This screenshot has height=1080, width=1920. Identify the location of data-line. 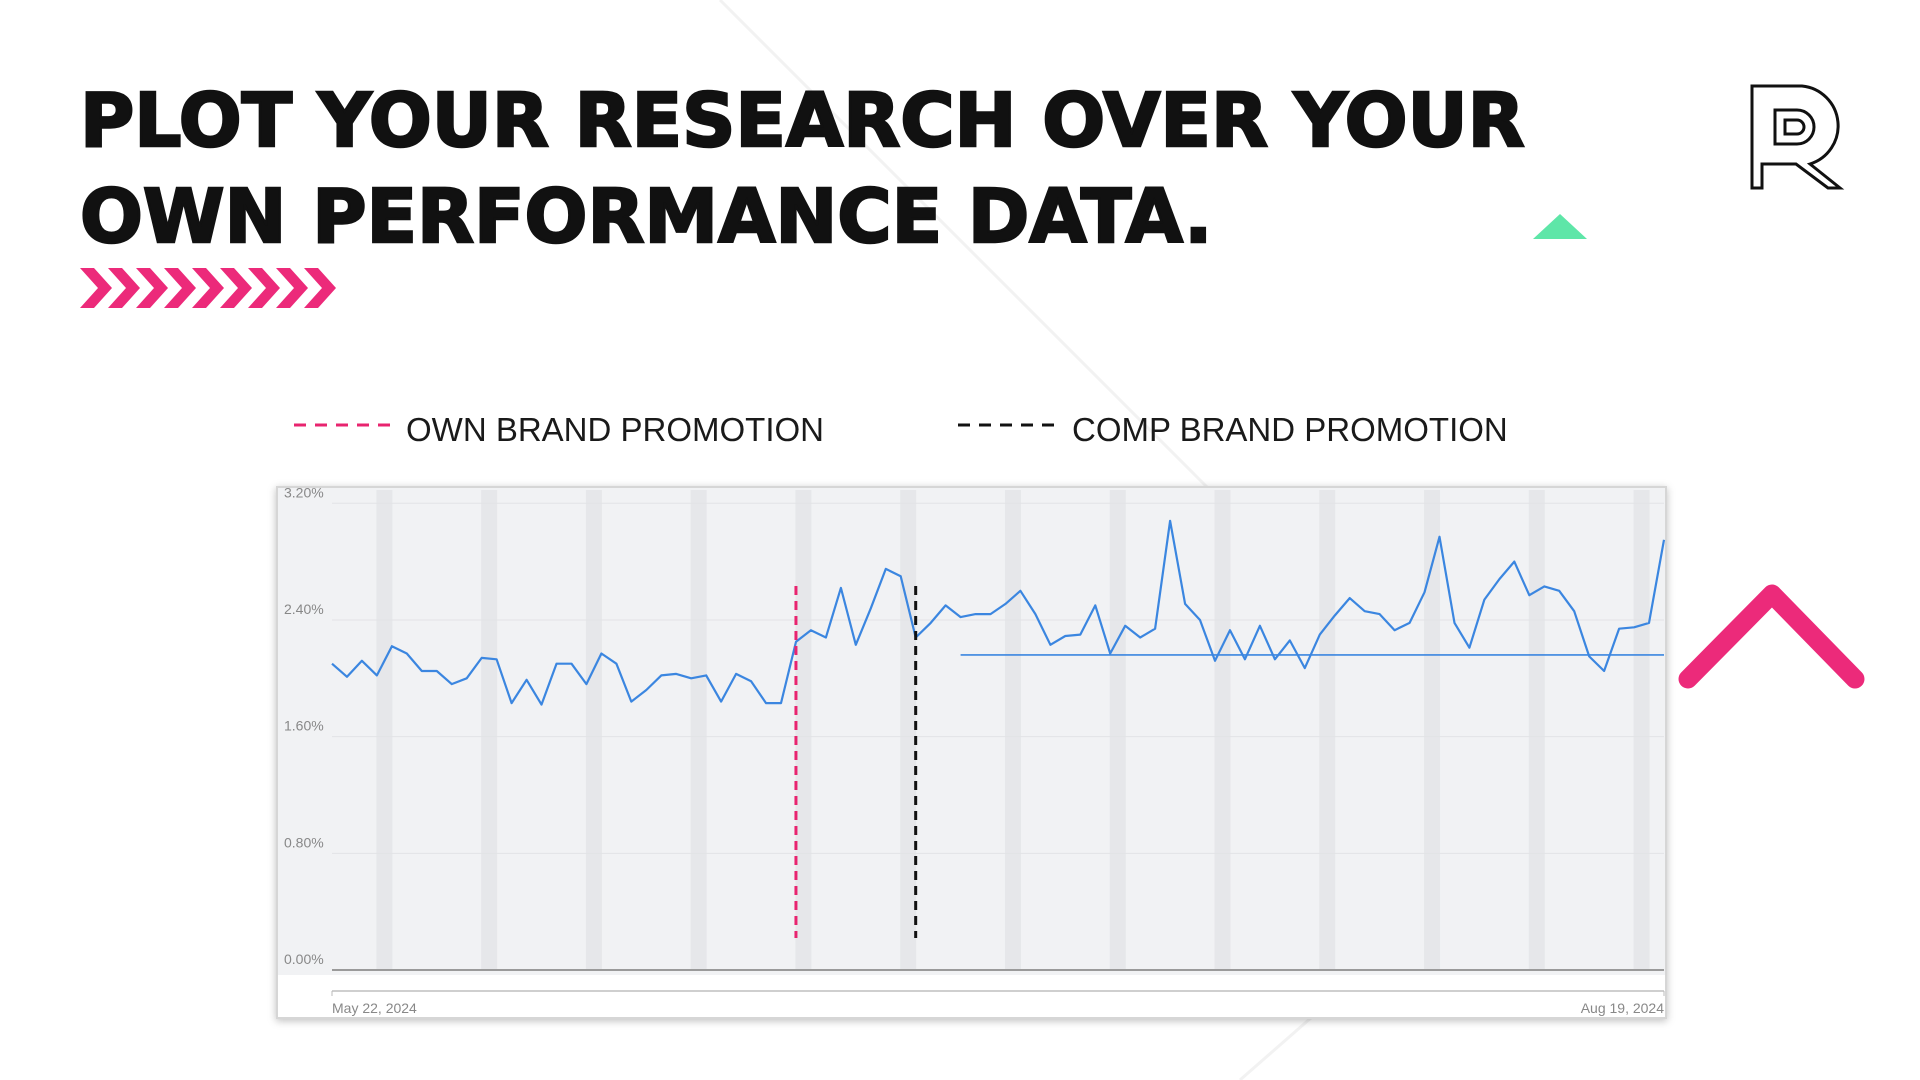
(998, 612).